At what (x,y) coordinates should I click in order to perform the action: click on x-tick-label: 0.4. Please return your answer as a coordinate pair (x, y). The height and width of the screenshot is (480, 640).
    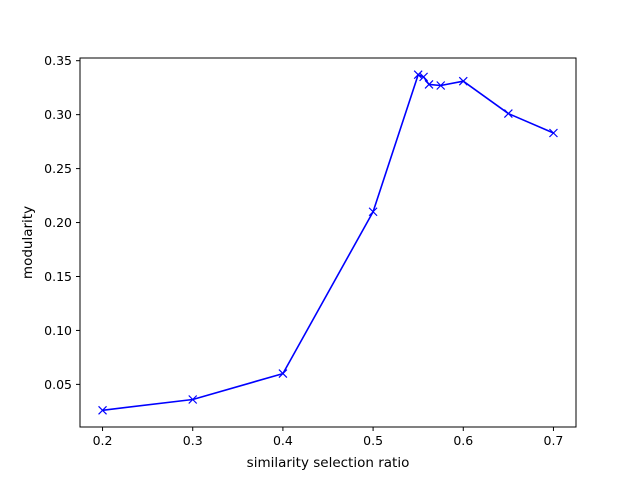
    Looking at the image, I should click on (283, 440).